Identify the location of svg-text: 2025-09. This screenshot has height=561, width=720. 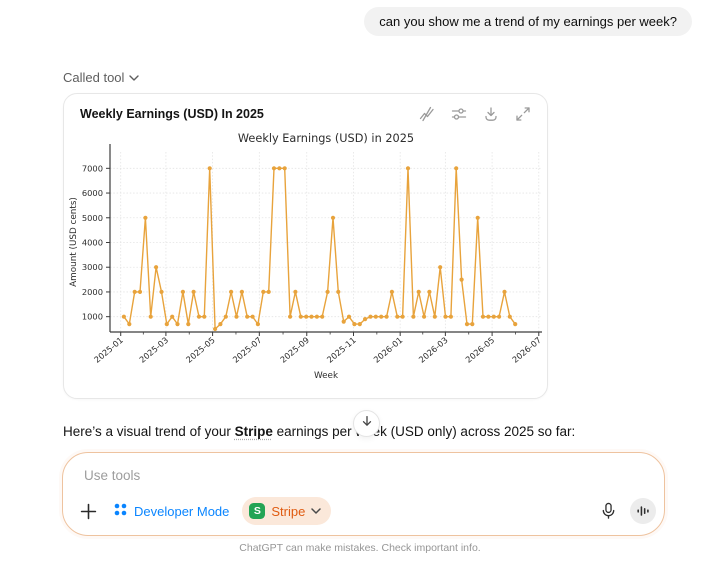
(294, 350).